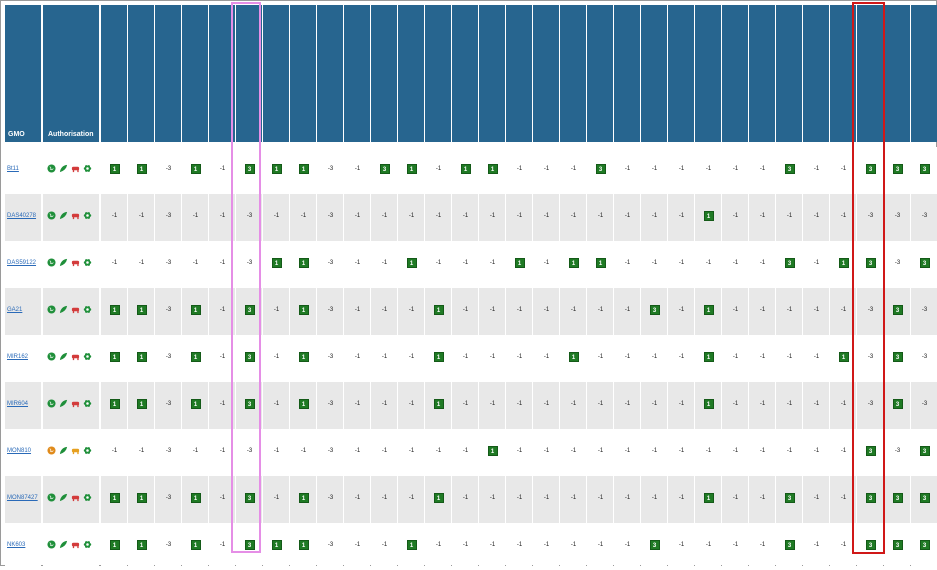 The image size is (937, 570). I want to click on gmo-link: MON87427, so click(22, 498).